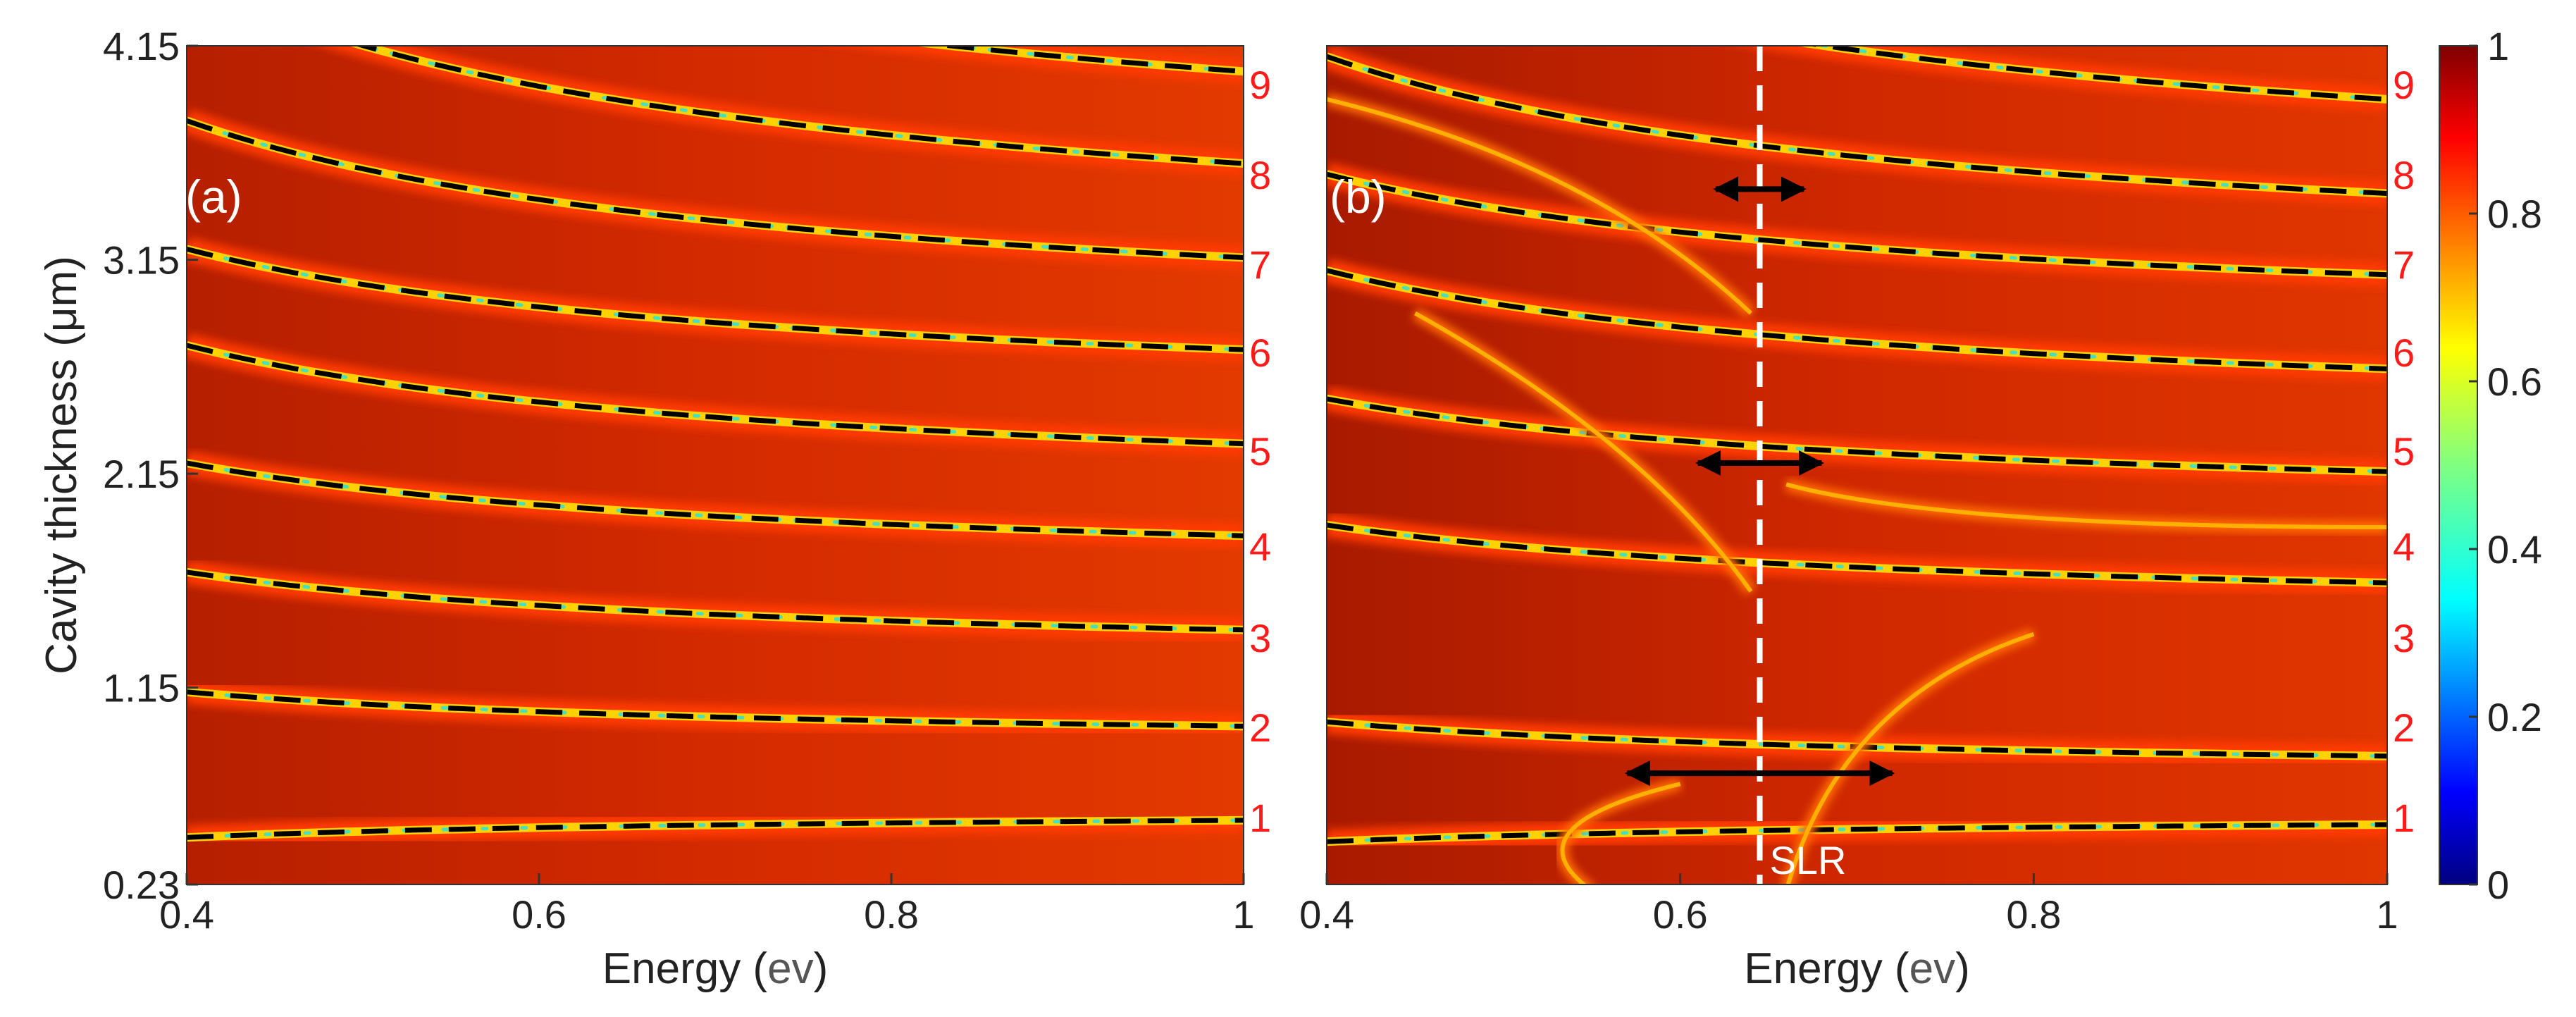 This screenshot has height=1017, width=2576. Describe the element at coordinates (213, 197) in the screenshot. I see `panel-label-a: (a)` at that location.